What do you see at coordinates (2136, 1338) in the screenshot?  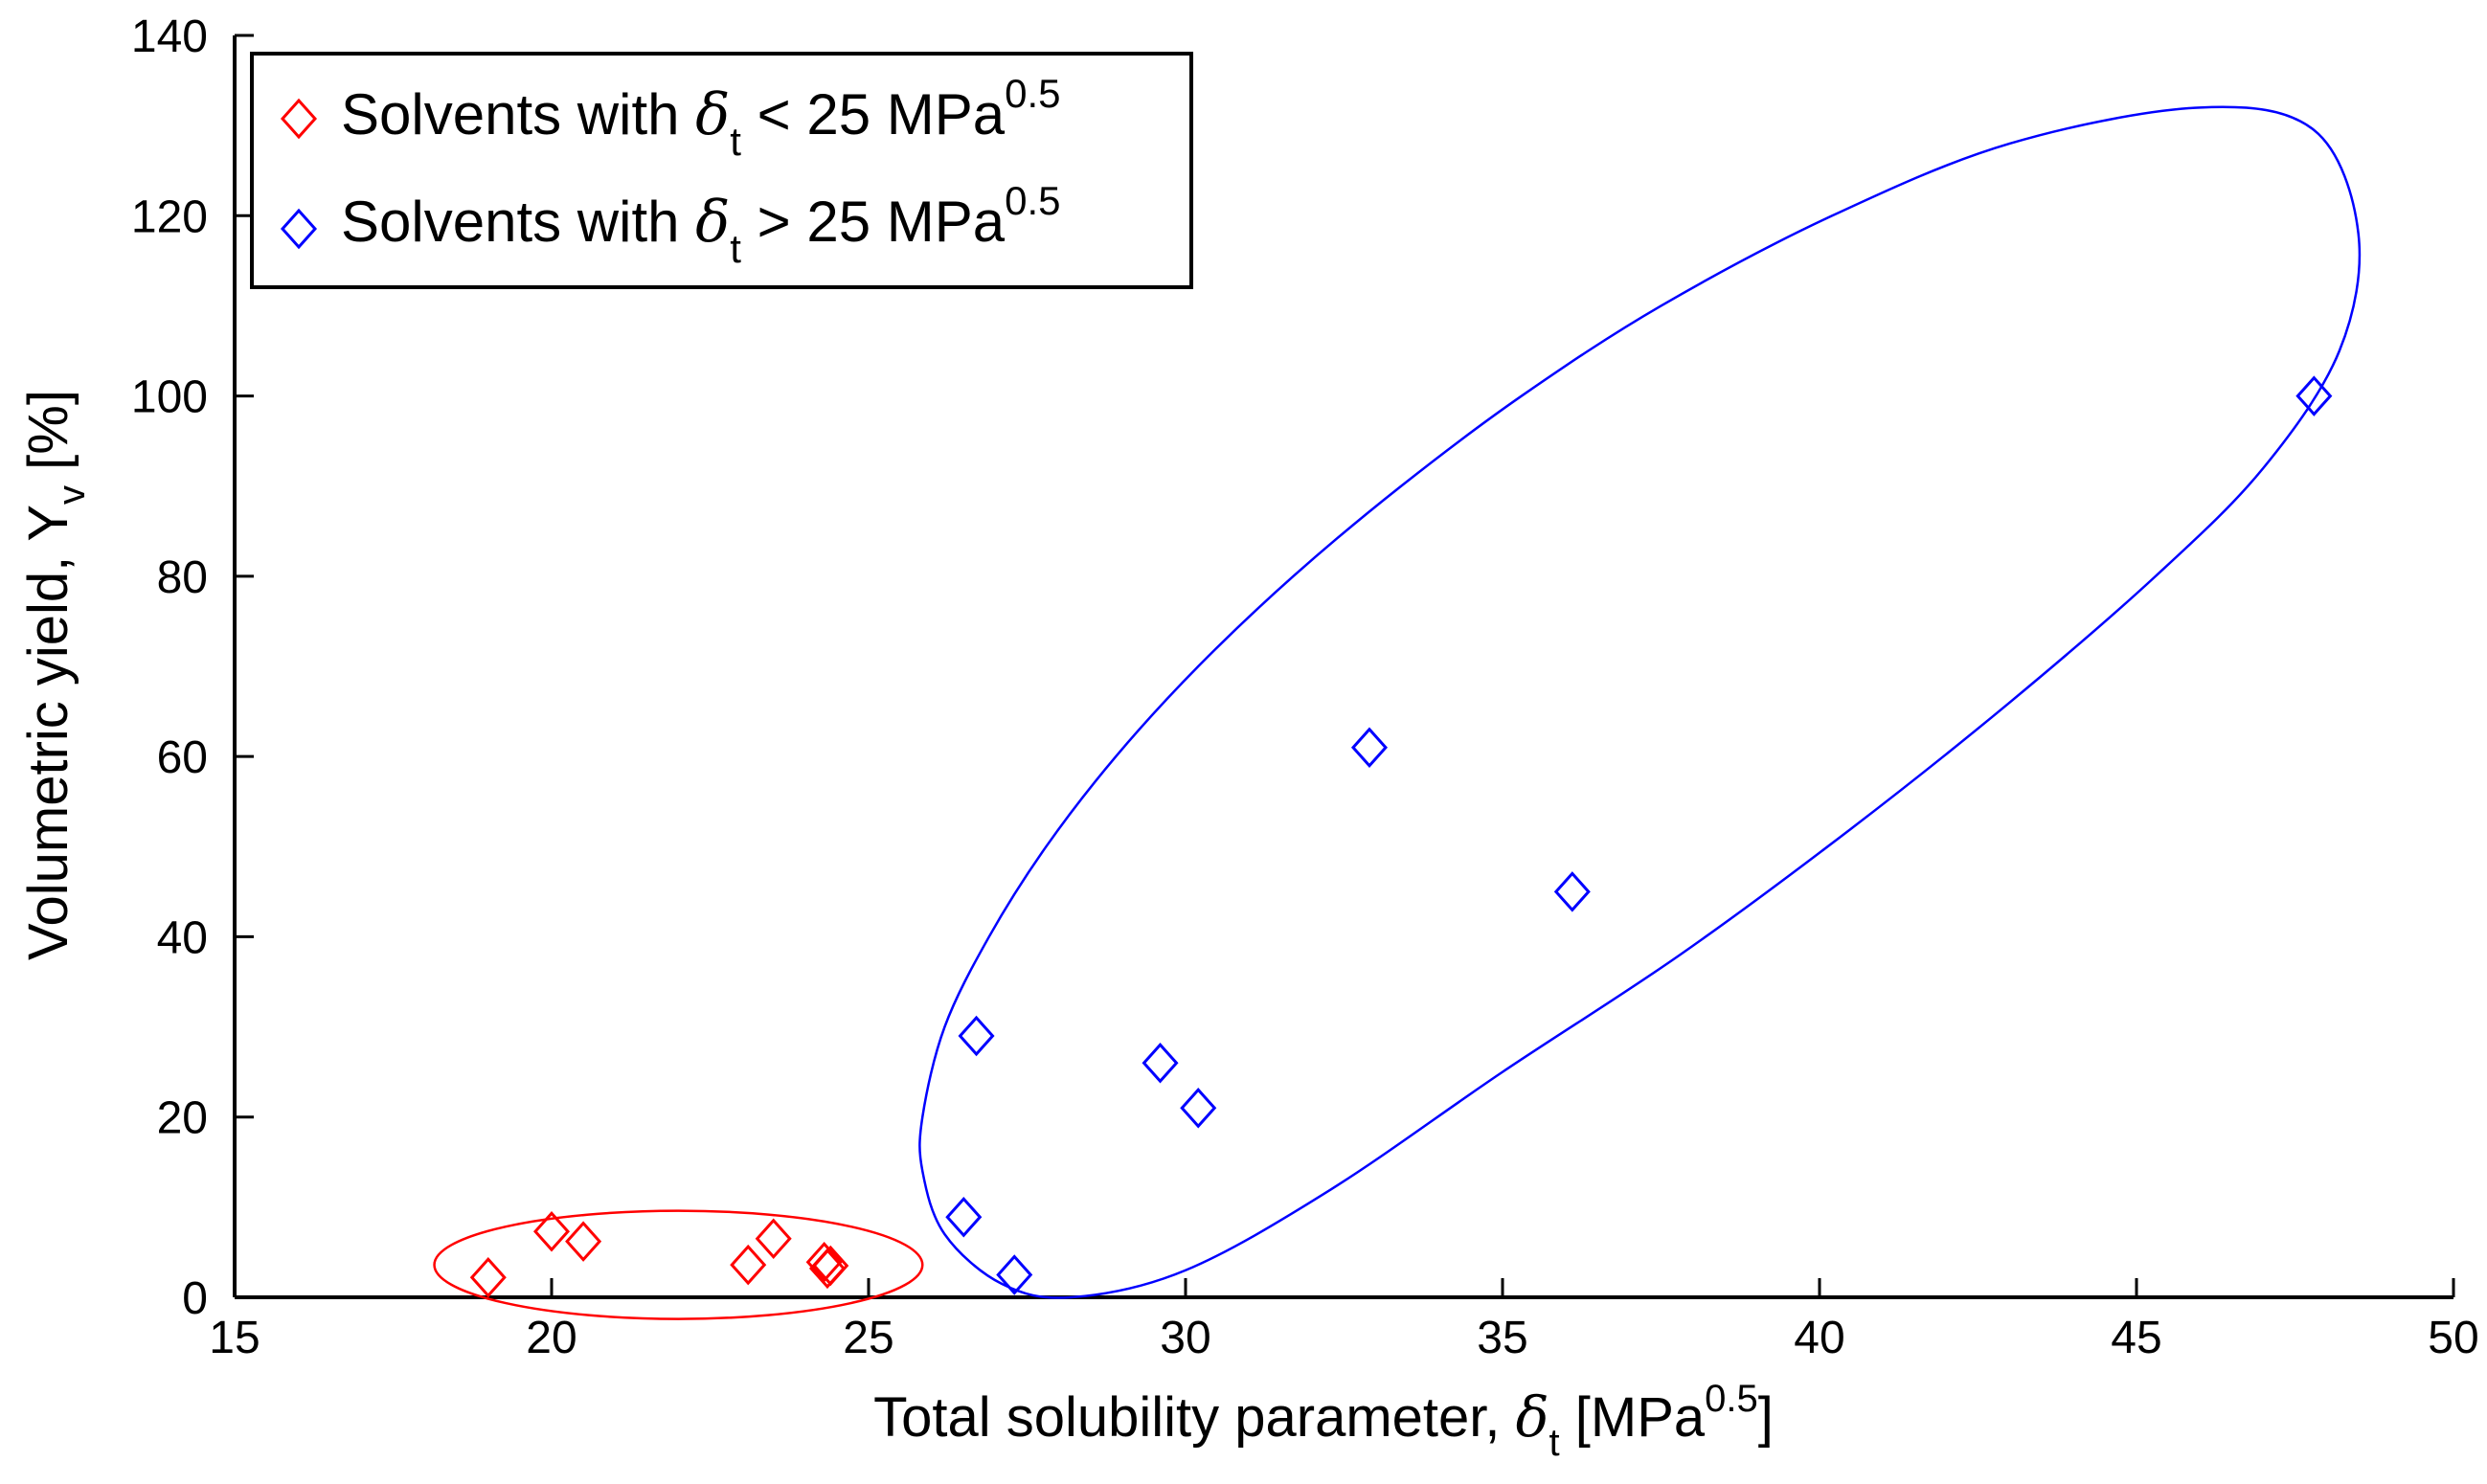 I see `x-tick-label: 45` at bounding box center [2136, 1338].